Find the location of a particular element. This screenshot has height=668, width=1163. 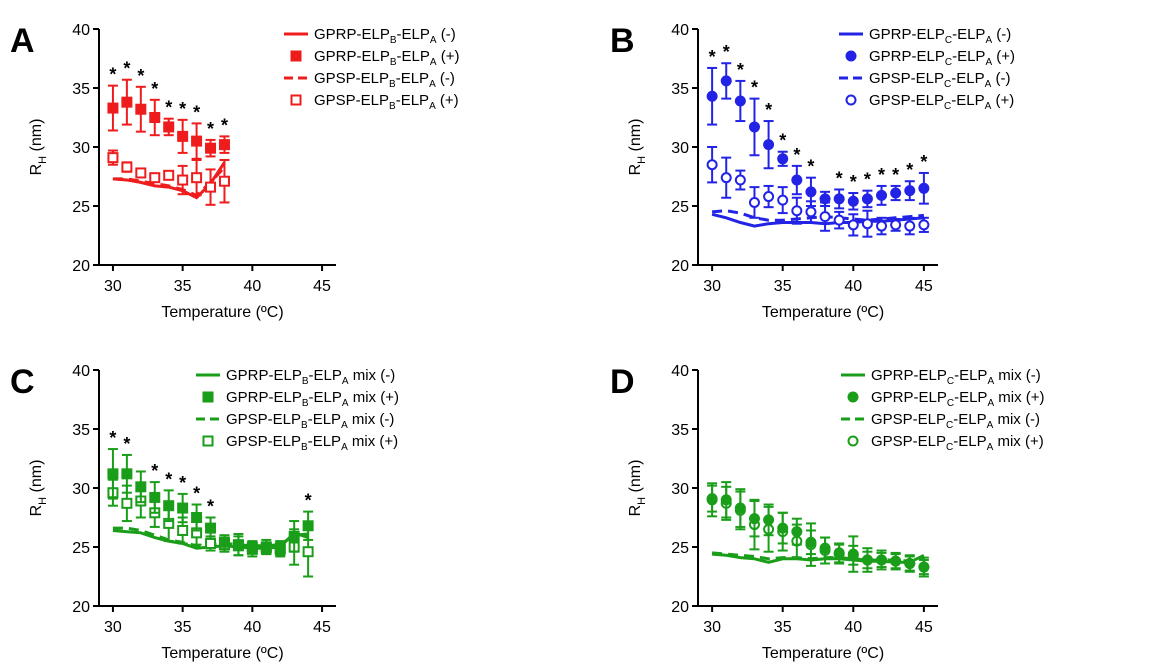

legend-label: GPSP-ELPB-ELPA (+) is located at coordinates (386, 102).